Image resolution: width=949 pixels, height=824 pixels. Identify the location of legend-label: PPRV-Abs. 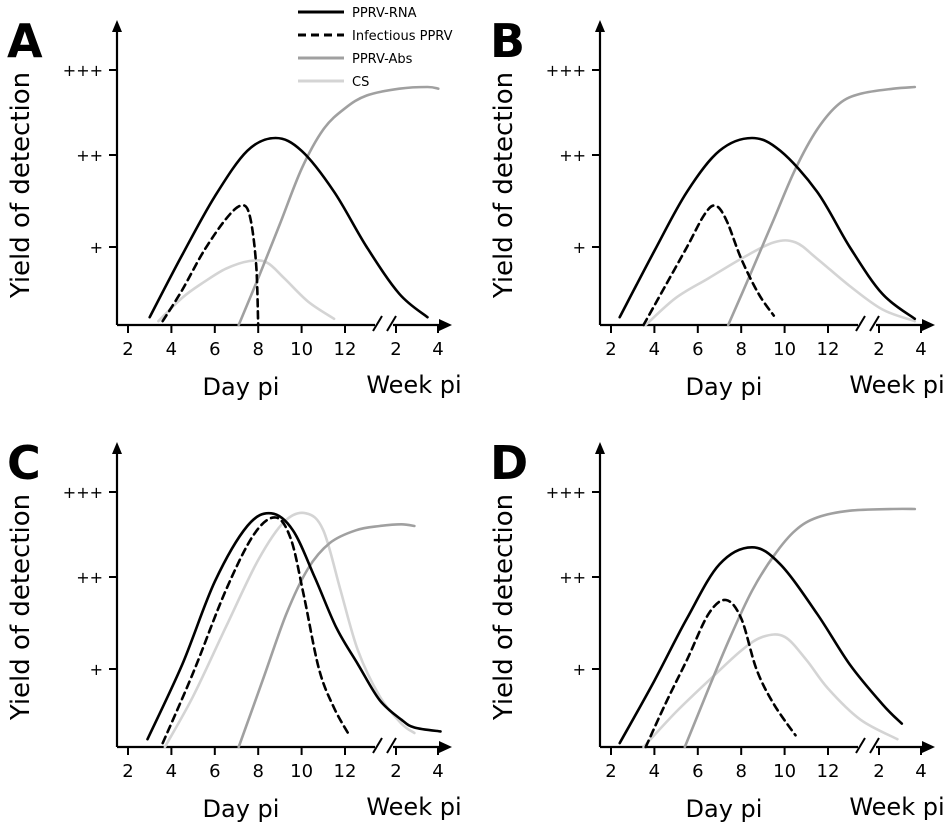
(382, 59).